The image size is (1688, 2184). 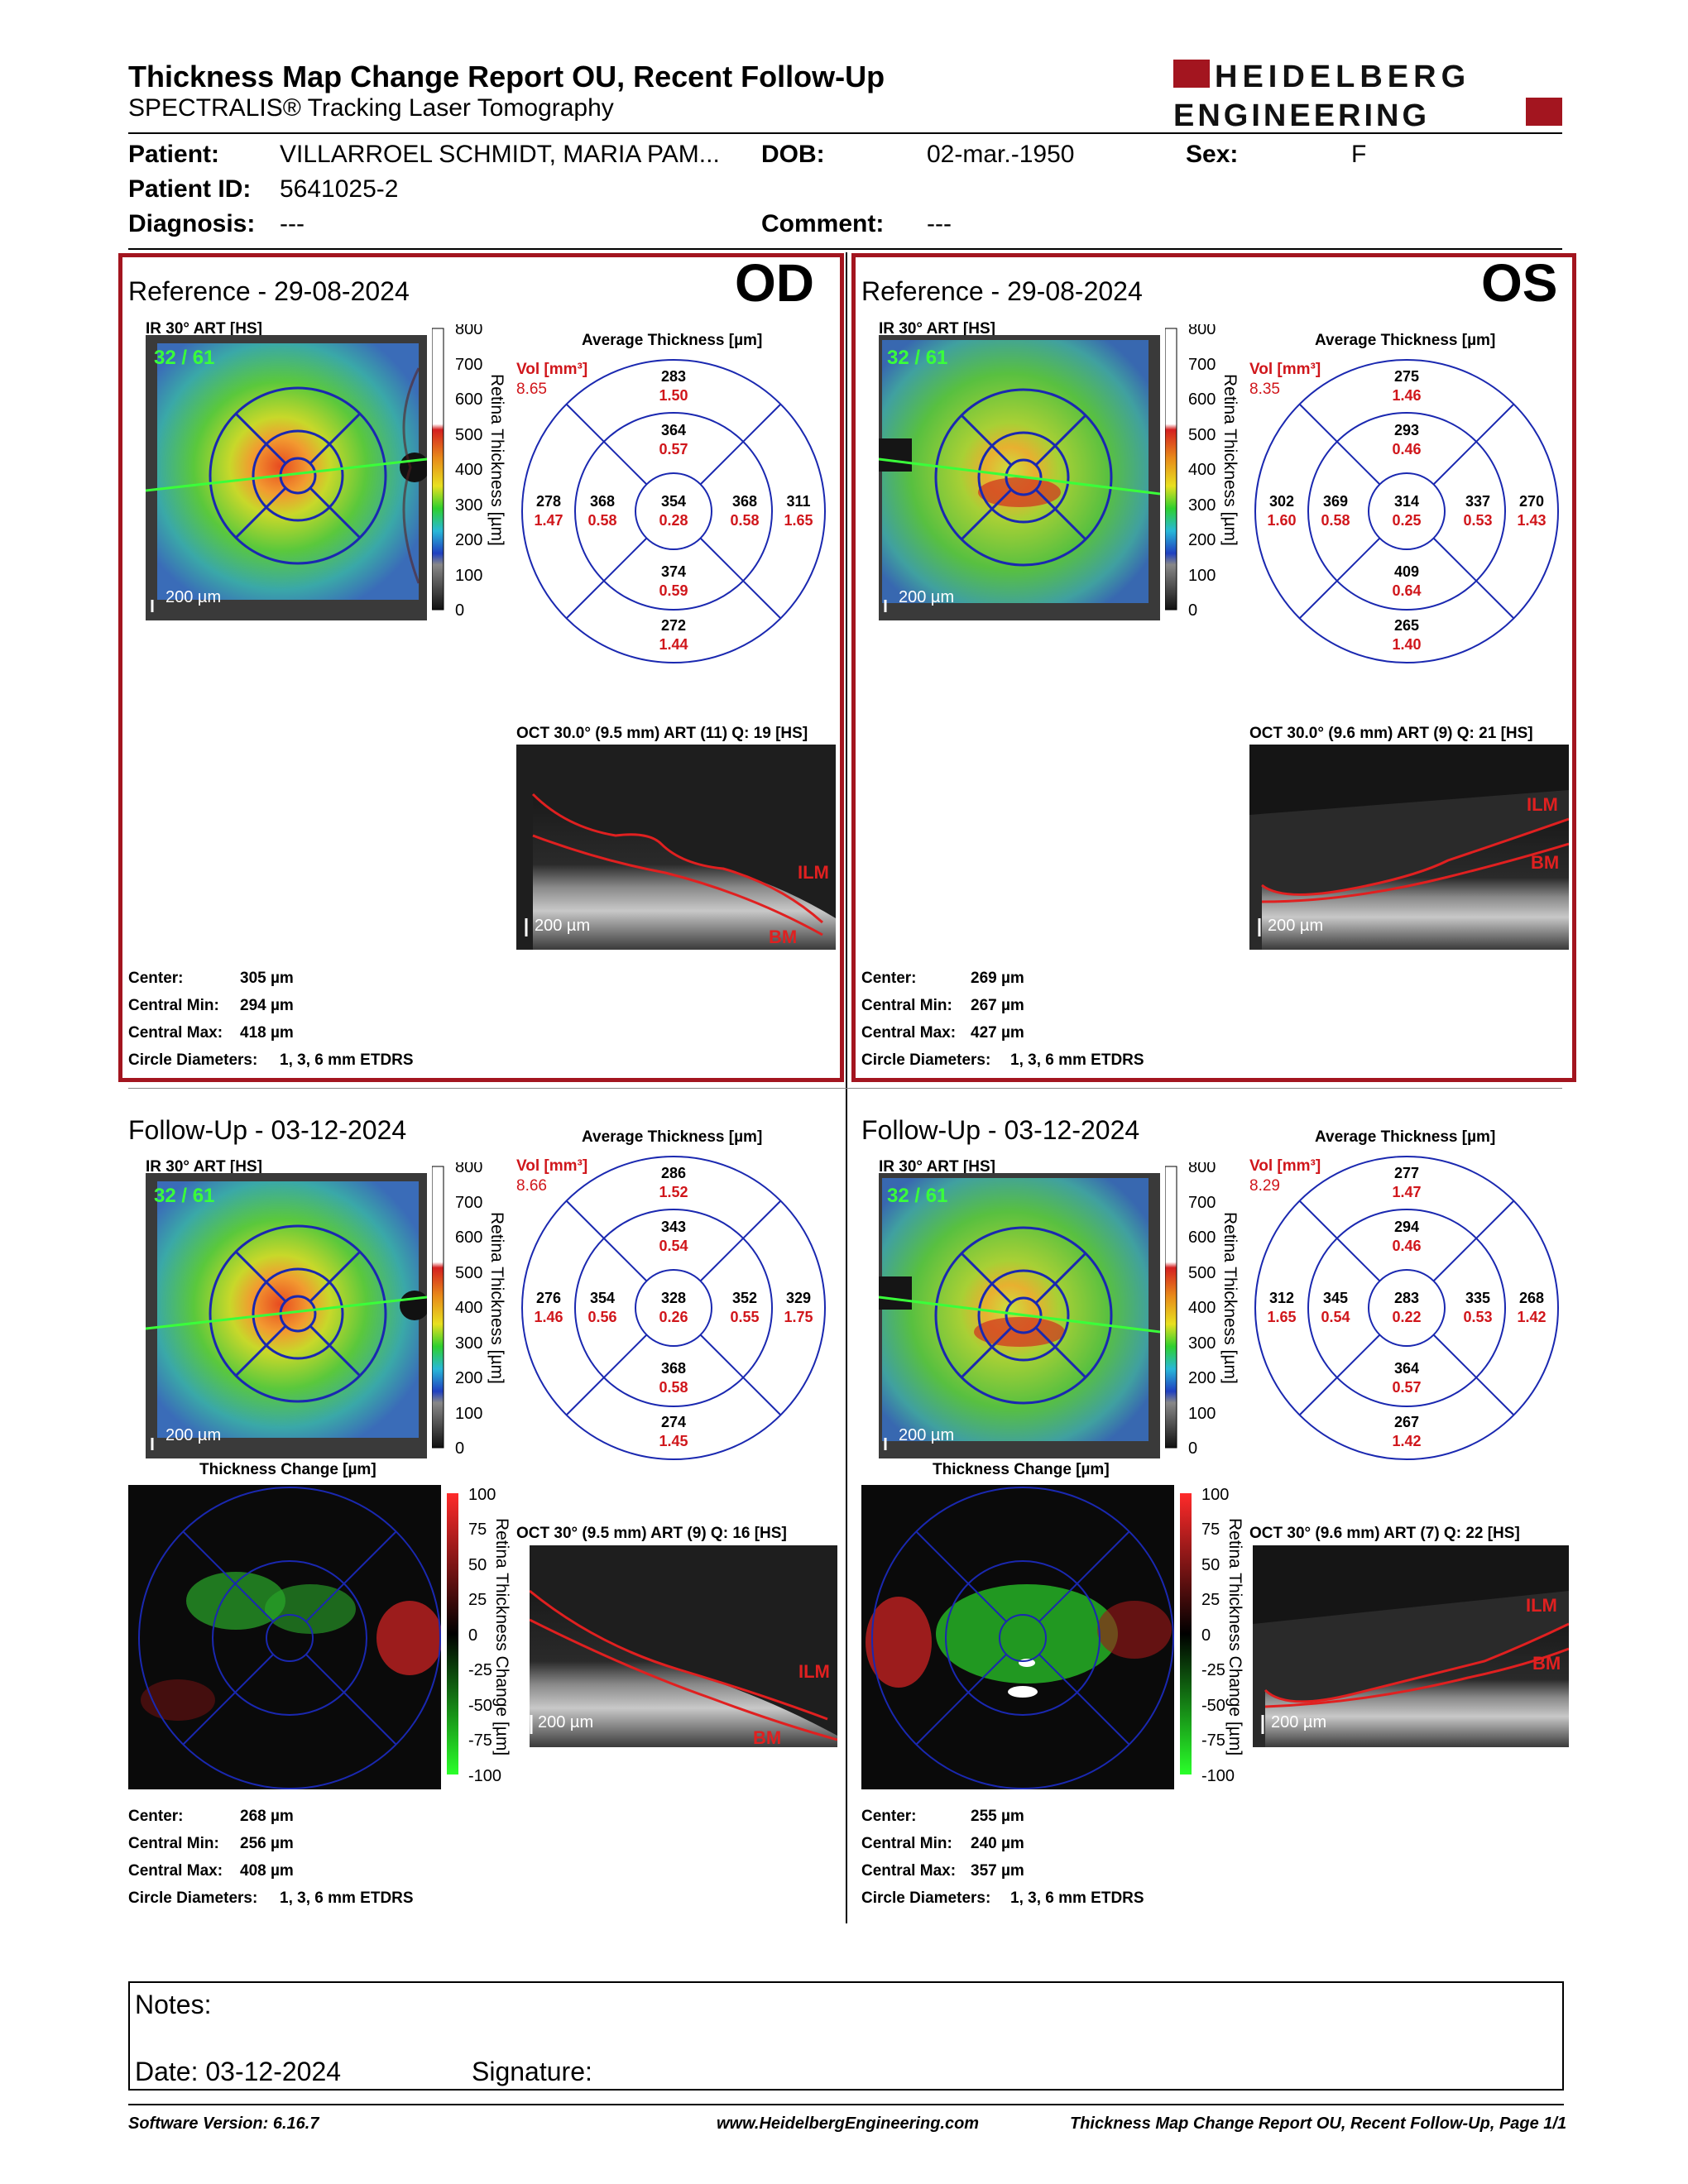 What do you see at coordinates (997, 978) in the screenshot?
I see `os-ref-center-value: 269 µm` at bounding box center [997, 978].